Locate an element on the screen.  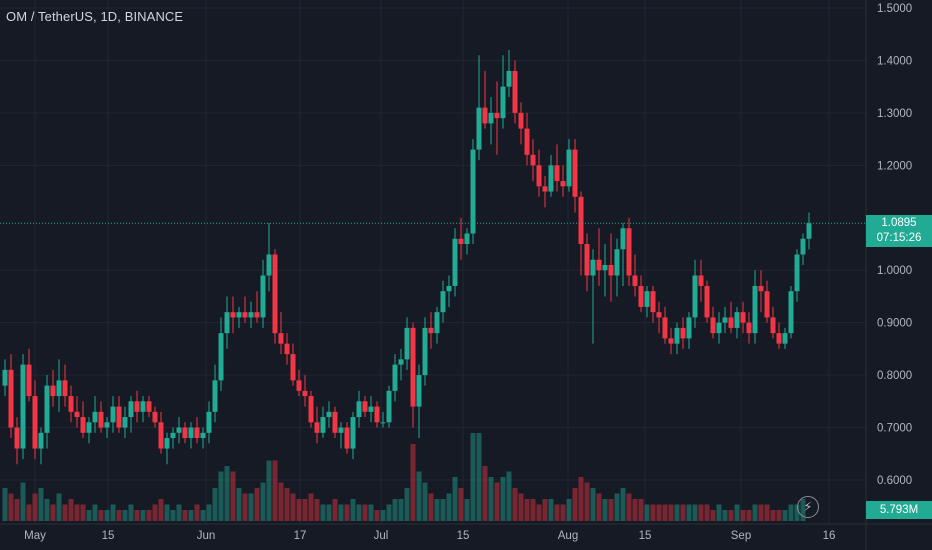
time-axis-label: Sep is located at coordinates (741, 536).